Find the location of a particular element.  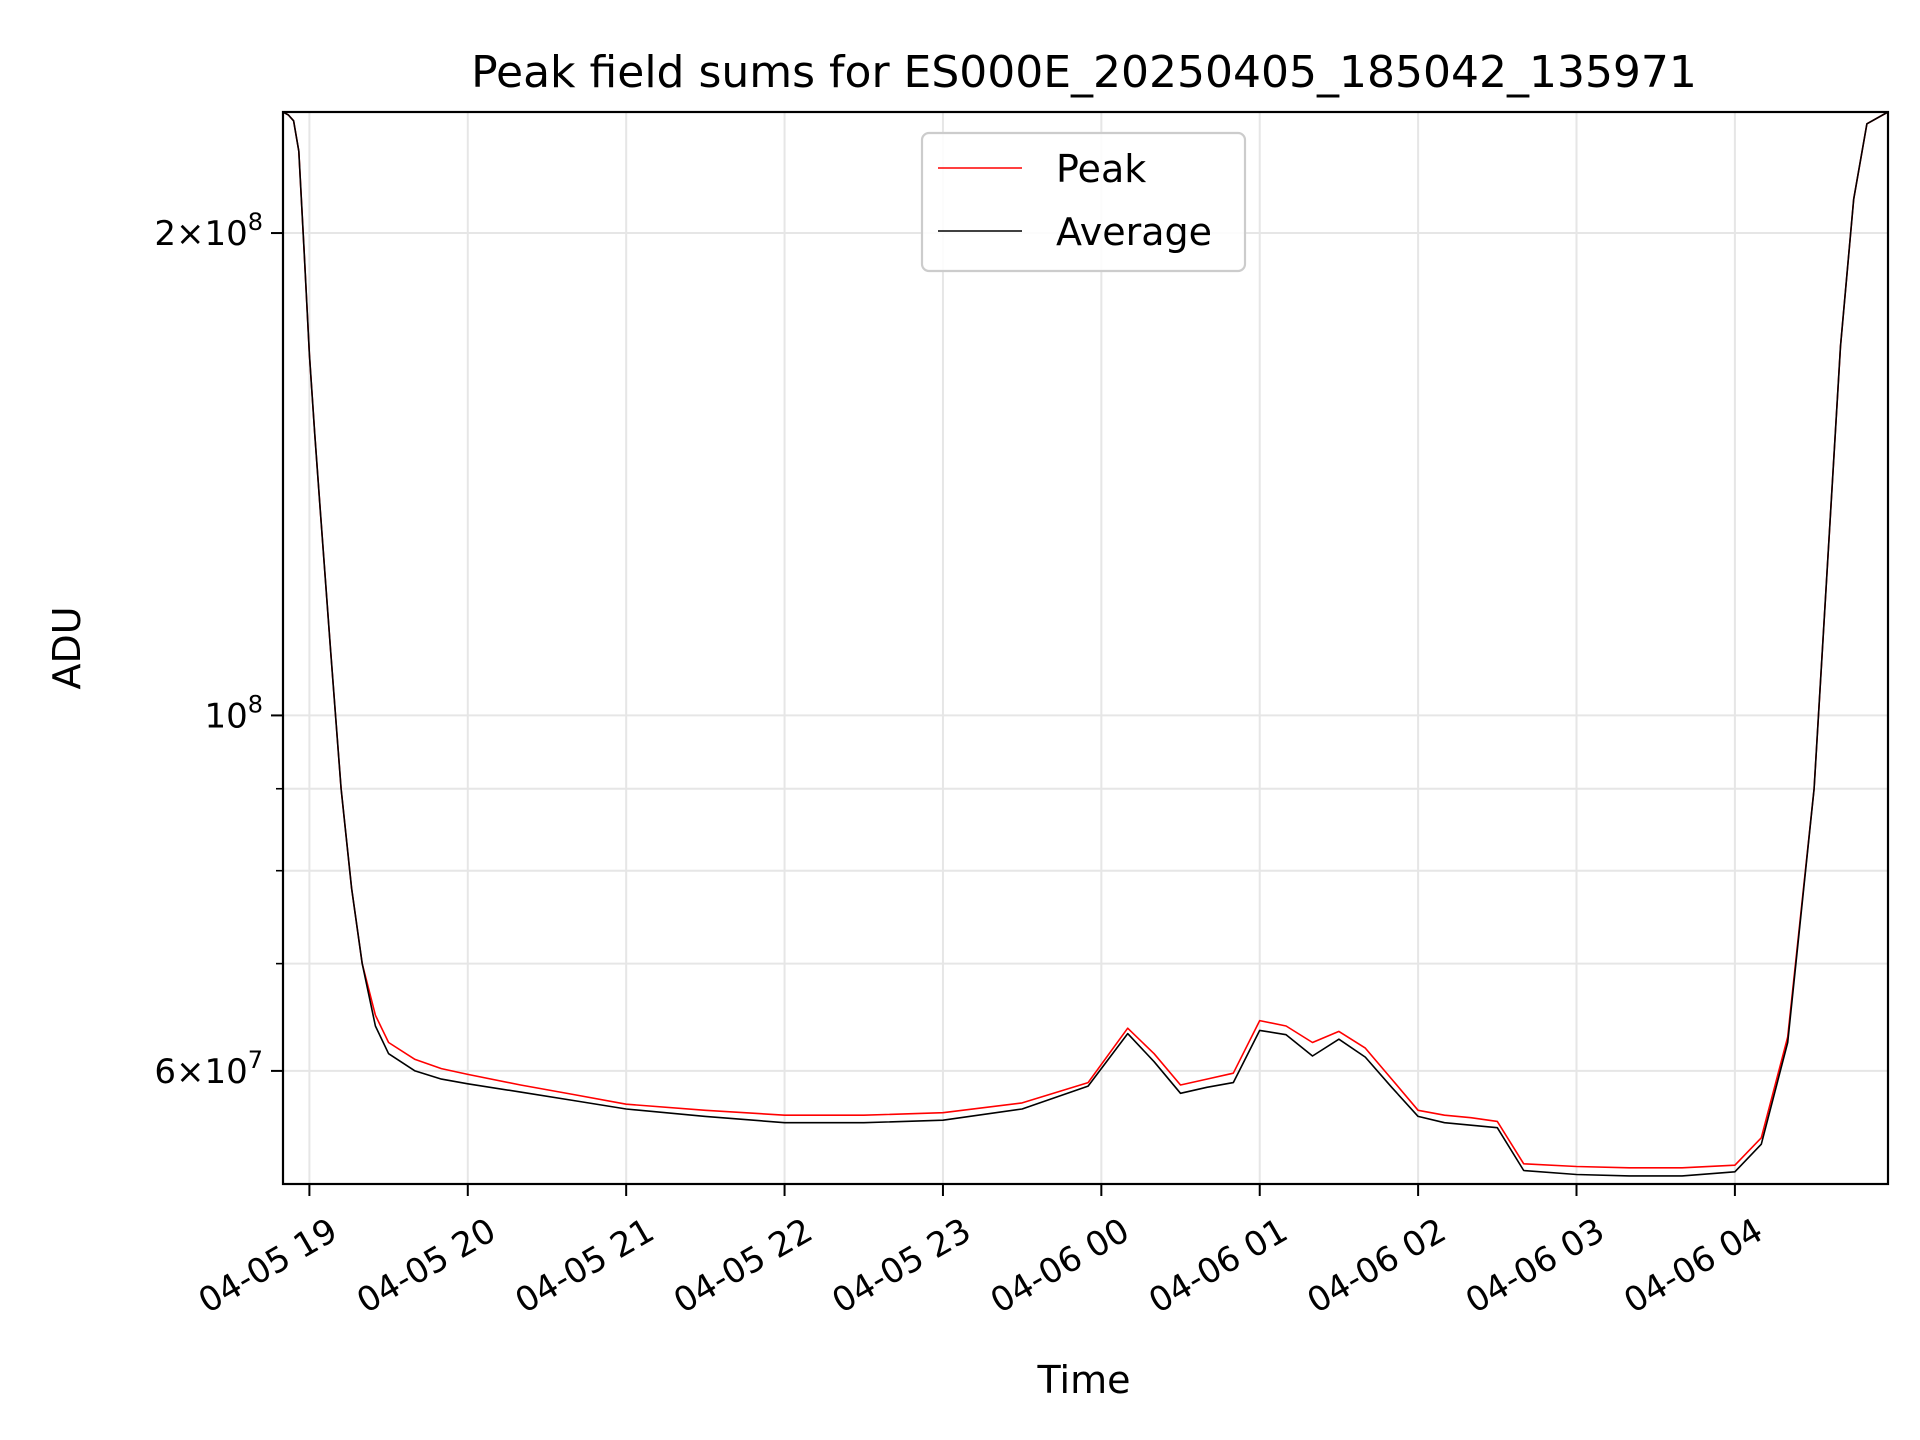

x-tick-label: 04-06 00 is located at coordinates (1060, 1266).